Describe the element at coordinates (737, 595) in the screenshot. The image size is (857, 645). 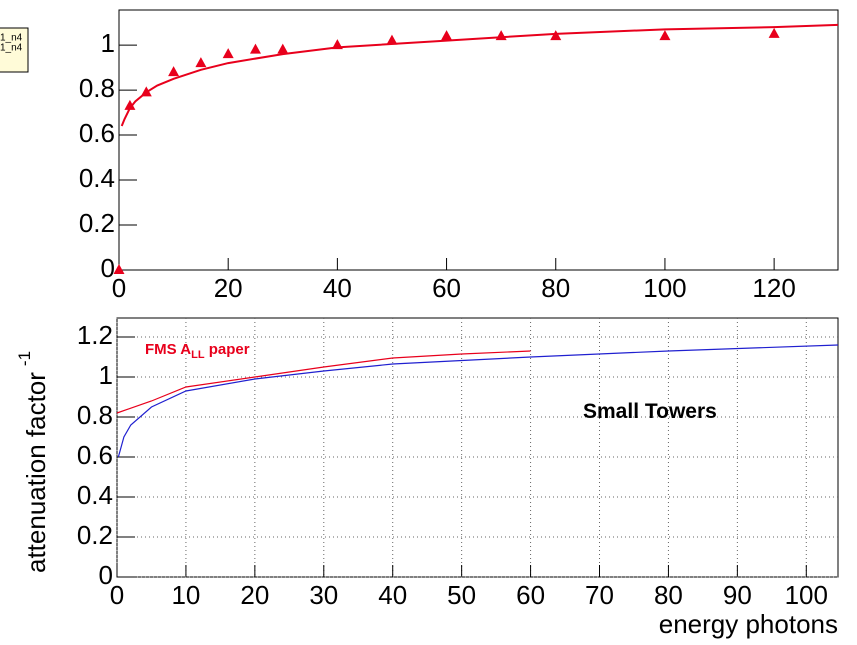
I see `x-tick-label: 90` at that location.